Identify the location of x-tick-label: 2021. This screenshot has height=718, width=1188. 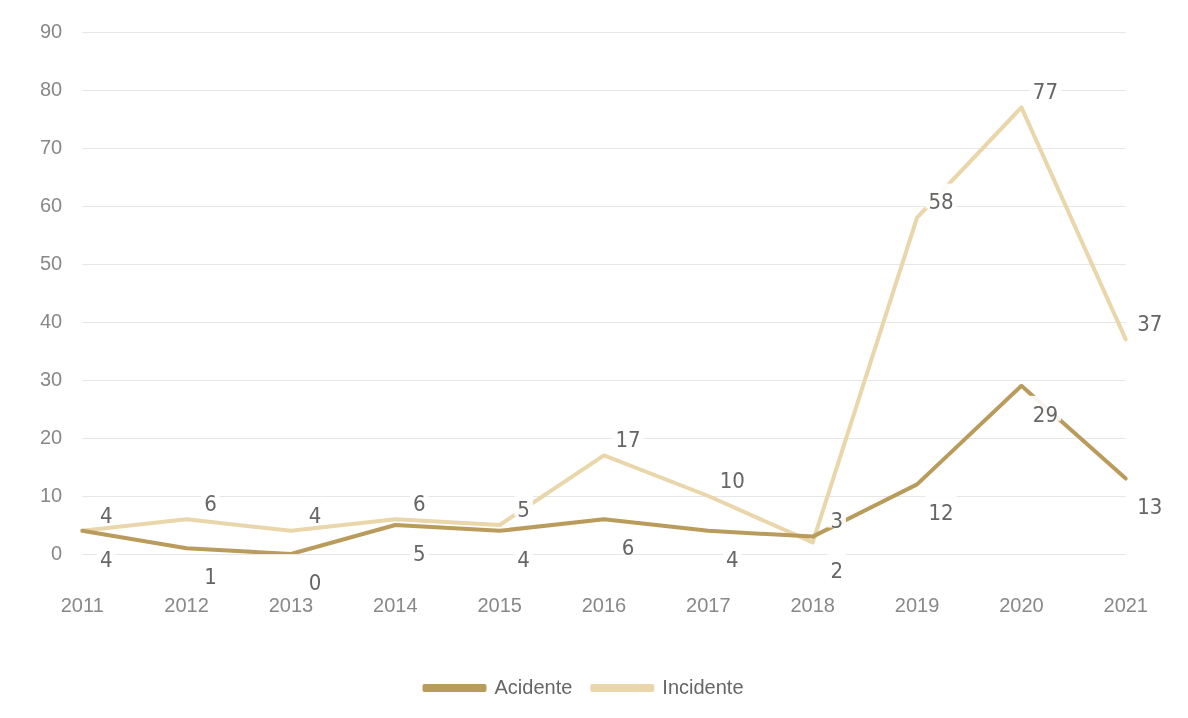
(1125, 604).